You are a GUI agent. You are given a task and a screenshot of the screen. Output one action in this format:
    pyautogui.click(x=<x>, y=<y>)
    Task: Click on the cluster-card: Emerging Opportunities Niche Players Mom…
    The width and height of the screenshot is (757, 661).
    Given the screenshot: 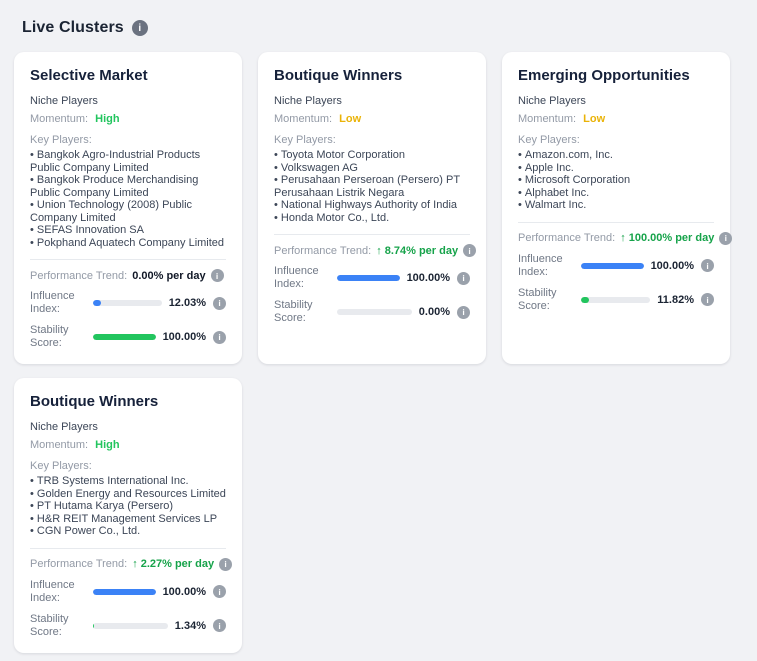 What is the action you would take?
    pyautogui.click(x=617, y=208)
    